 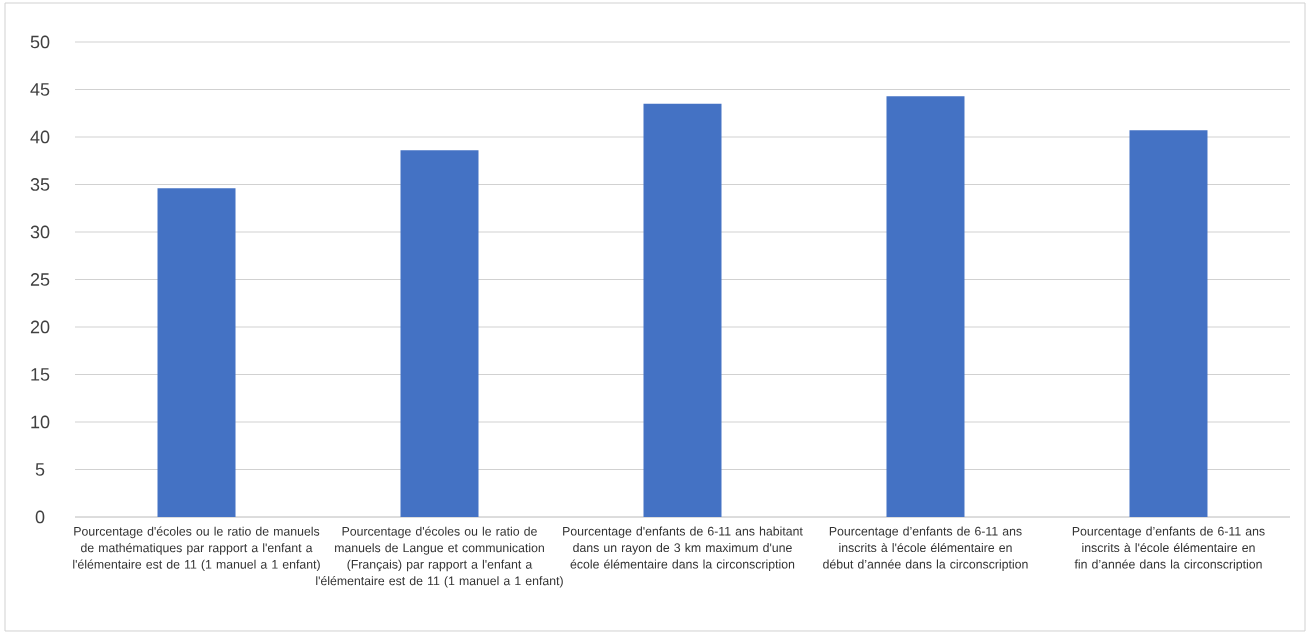 I want to click on y-tick-label: 40, so click(x=40, y=137).